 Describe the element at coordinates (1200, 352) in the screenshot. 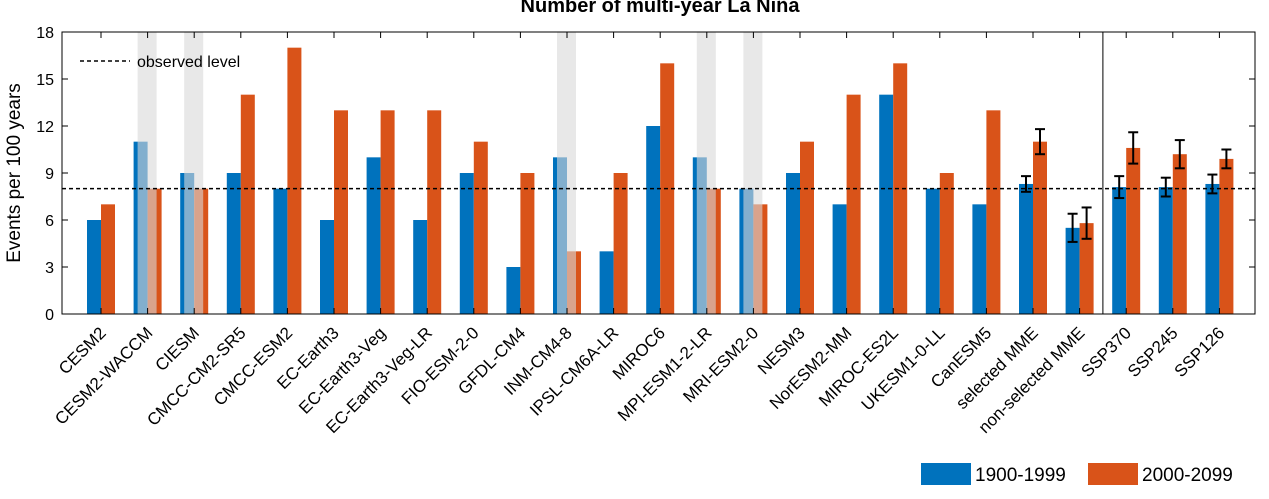

I see `x-tick-label: SSP126` at that location.